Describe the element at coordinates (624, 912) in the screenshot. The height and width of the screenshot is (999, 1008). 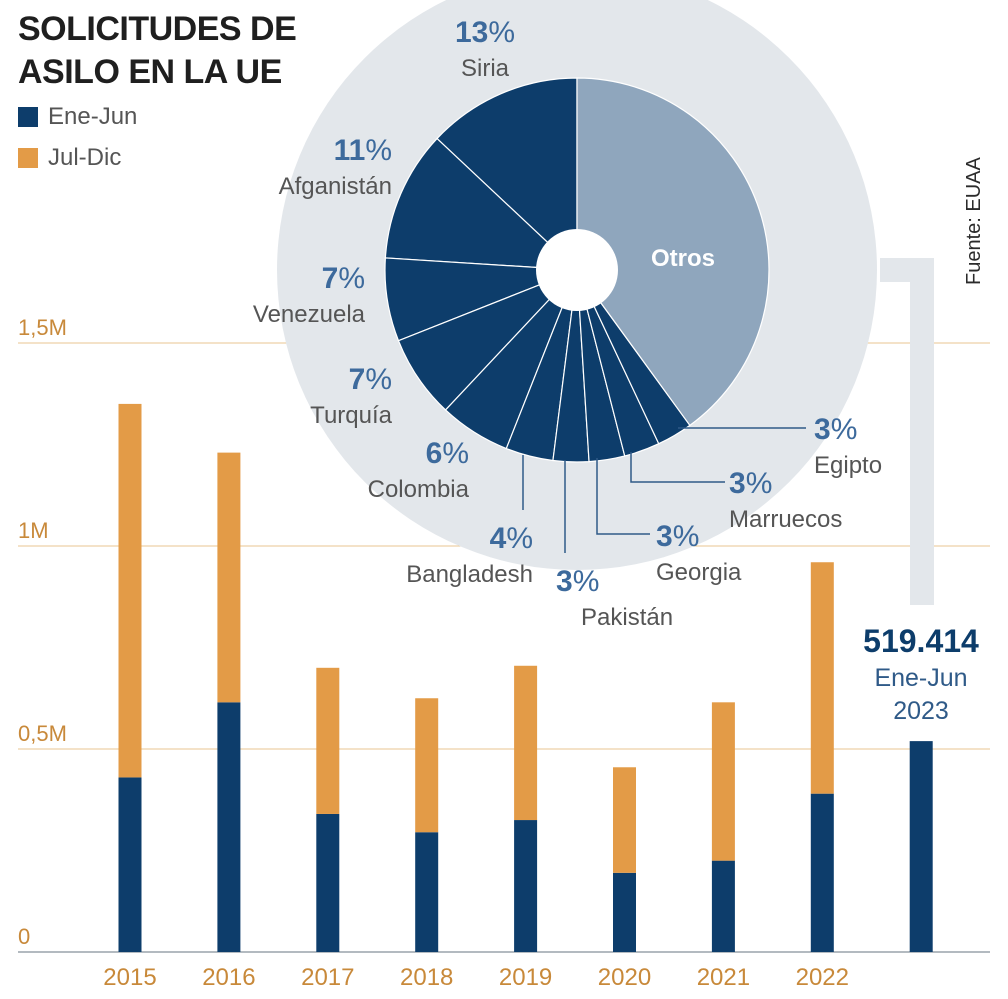
I see `bar-2020-ene-jun` at that location.